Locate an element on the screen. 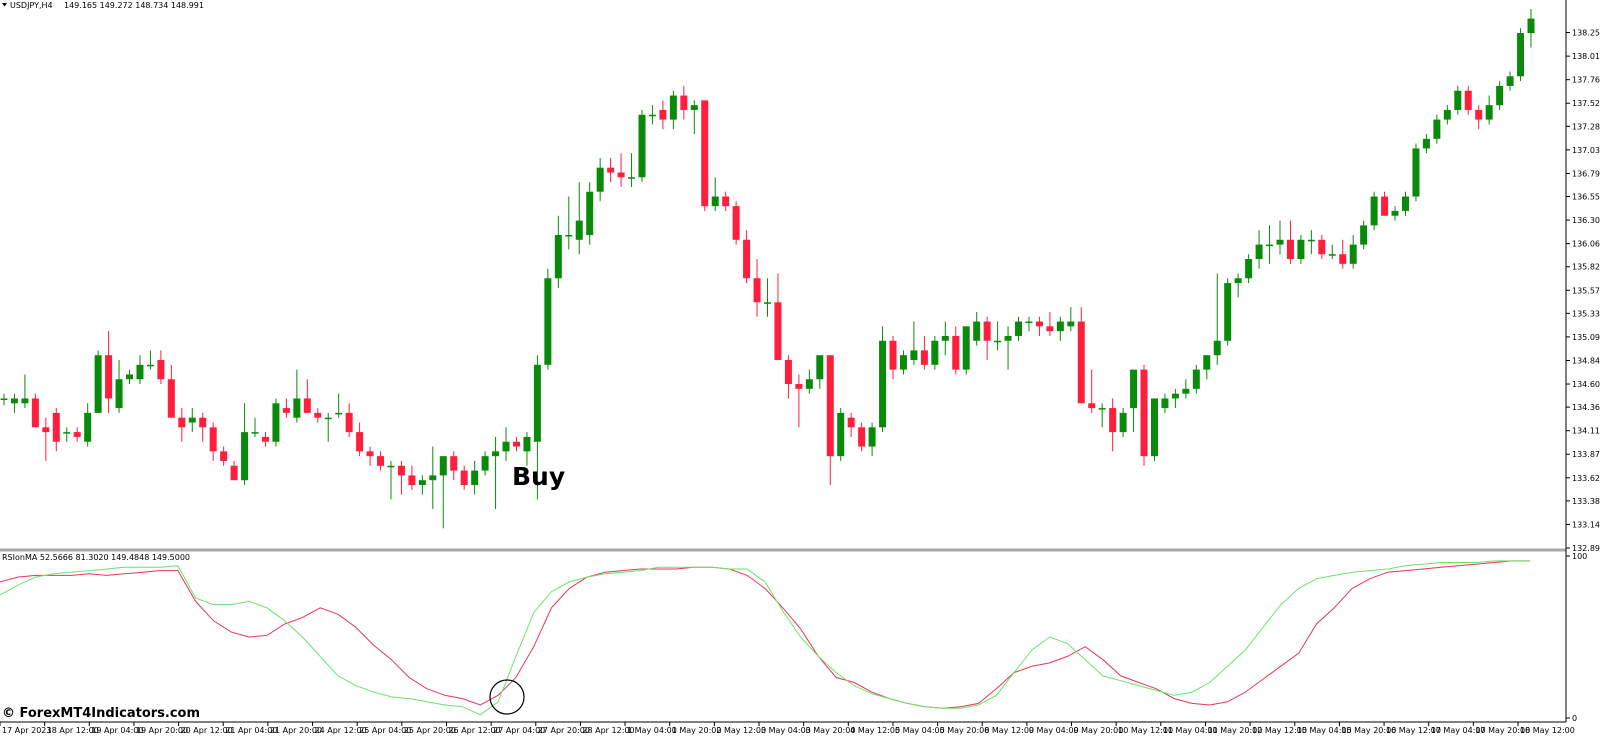 This screenshot has height=746, width=1600. time-tick-label: 16 May 12:00 is located at coordinates (1413, 730).